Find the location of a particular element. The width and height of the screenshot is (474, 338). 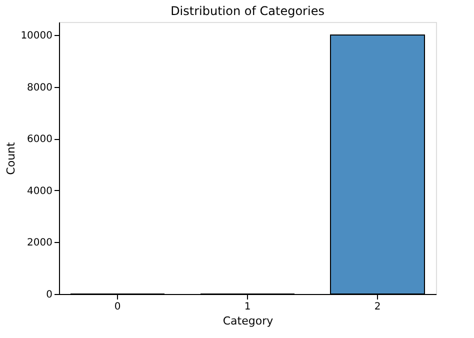

y-tick-label: 6000 is located at coordinates (39, 140).